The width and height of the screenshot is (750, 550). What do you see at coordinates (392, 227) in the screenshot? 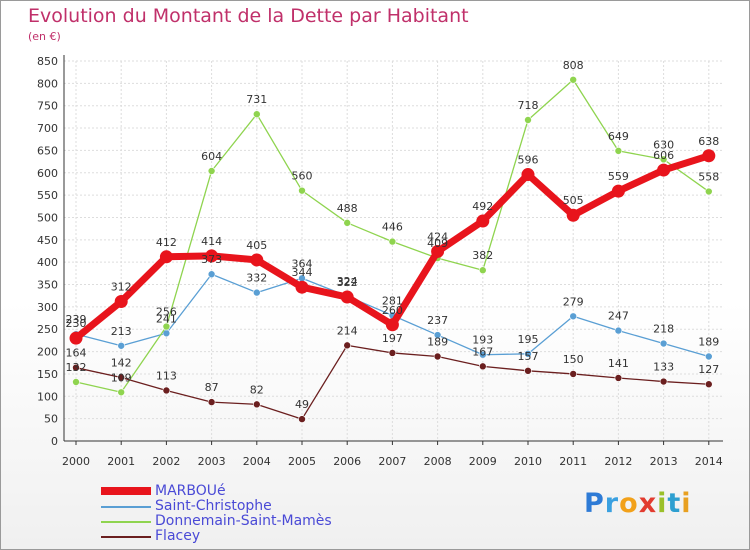
I see `data-label: 446` at bounding box center [392, 227].